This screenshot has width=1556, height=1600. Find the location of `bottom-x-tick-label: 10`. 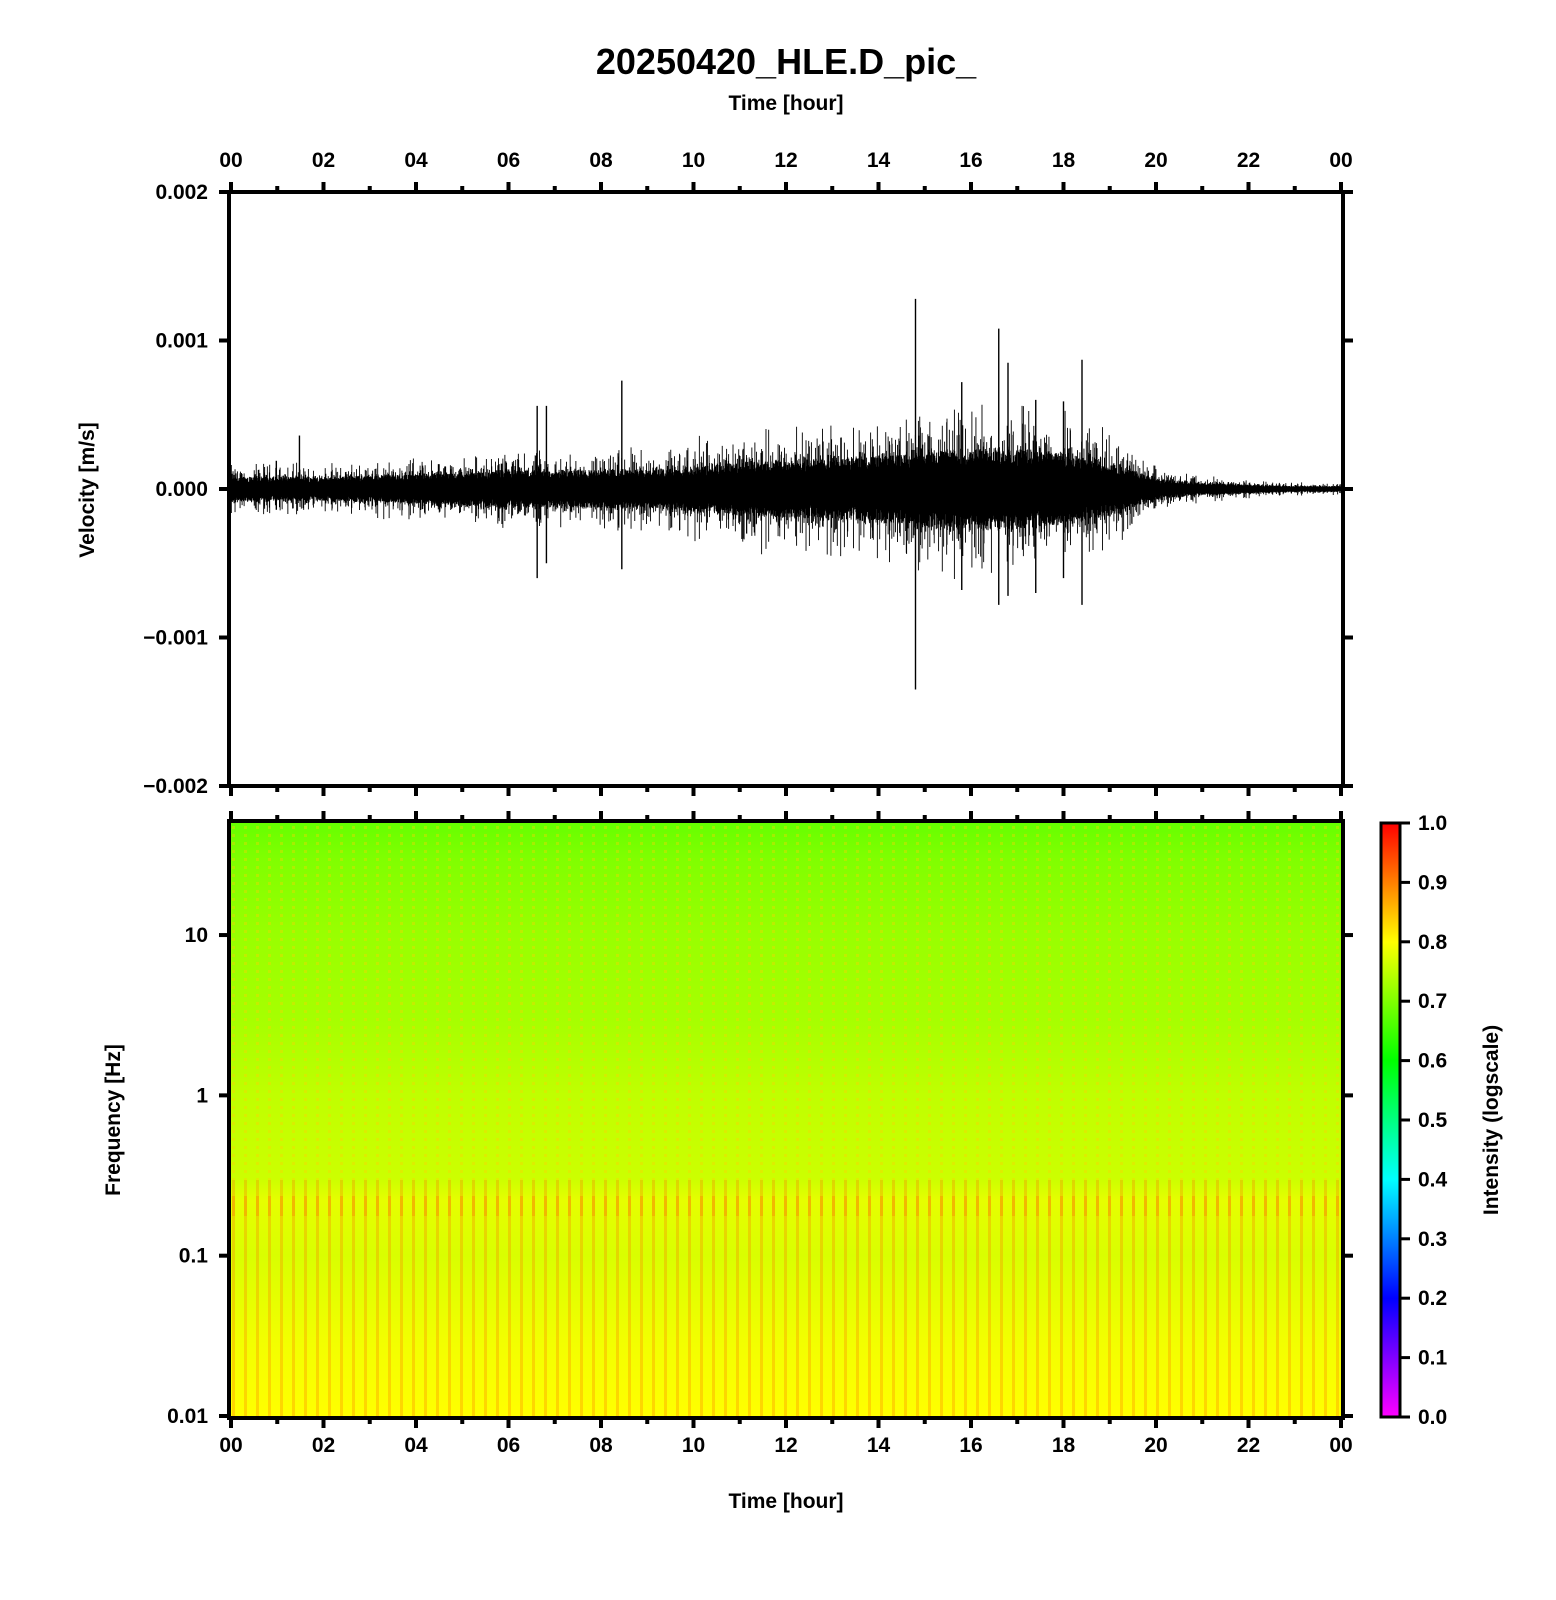

bottom-x-tick-label: 10 is located at coordinates (693, 1445).